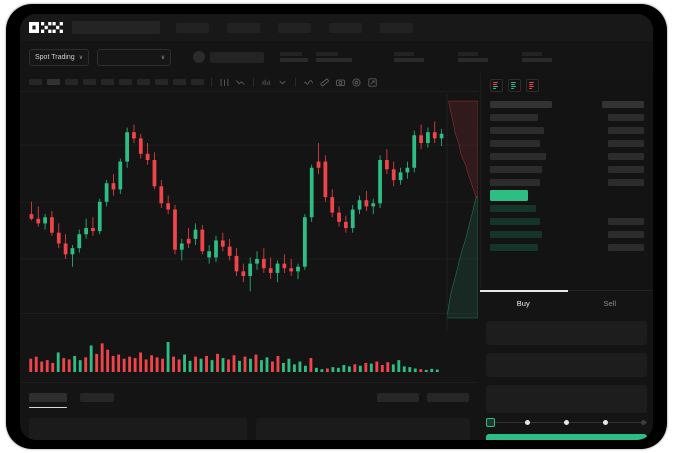 The height and width of the screenshot is (453, 673). What do you see at coordinates (521, 104) in the screenshot?
I see `order-book-header-left` at bounding box center [521, 104].